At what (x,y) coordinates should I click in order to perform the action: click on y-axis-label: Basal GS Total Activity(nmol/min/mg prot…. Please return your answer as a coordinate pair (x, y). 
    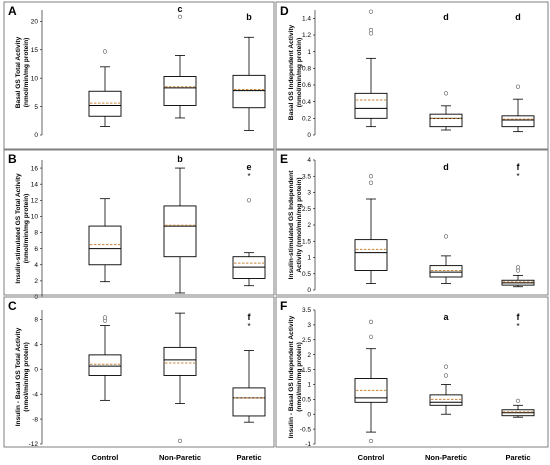
    Looking at the image, I should click on (22, 72).